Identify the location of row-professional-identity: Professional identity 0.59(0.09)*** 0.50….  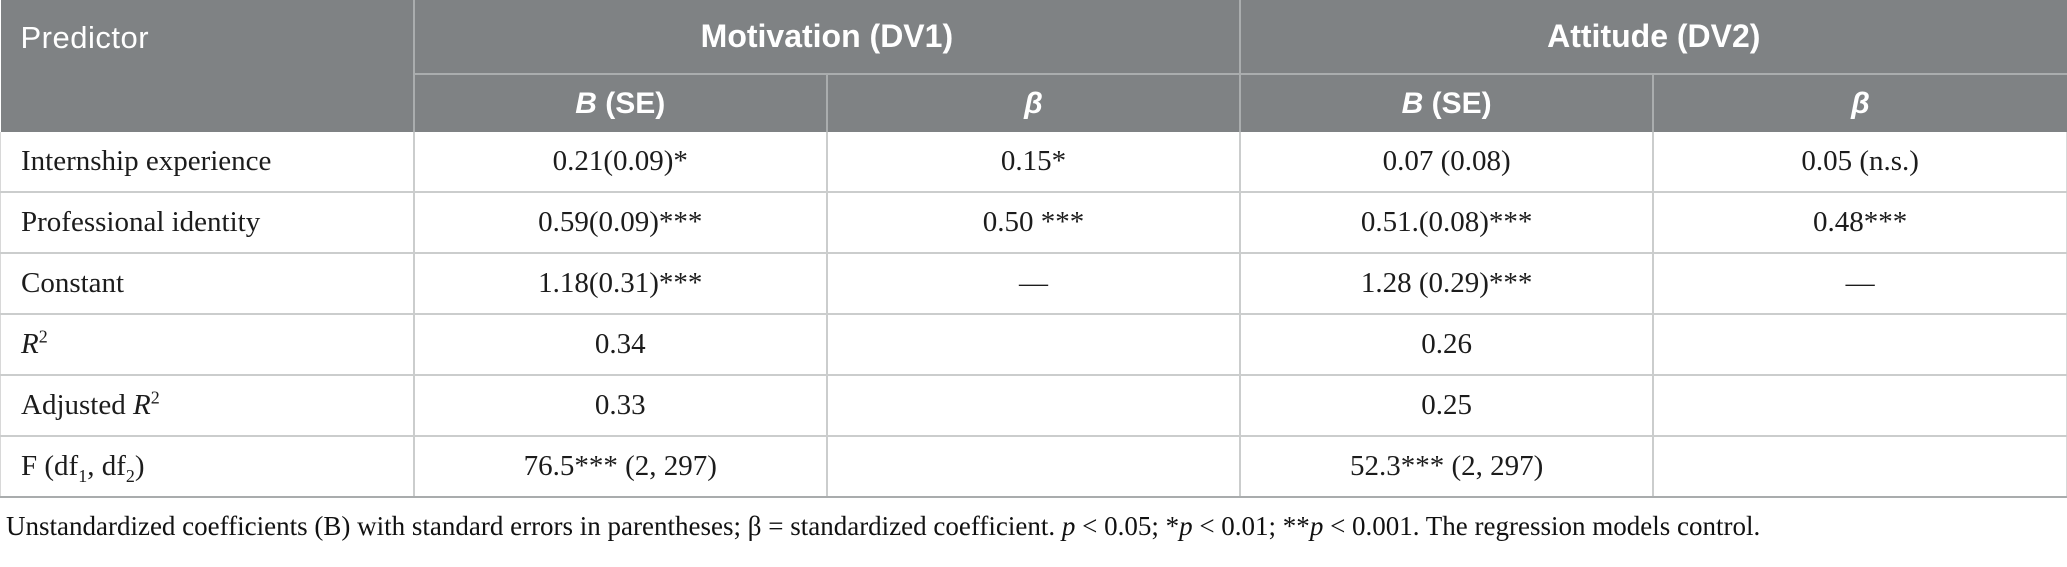
(1033, 223).